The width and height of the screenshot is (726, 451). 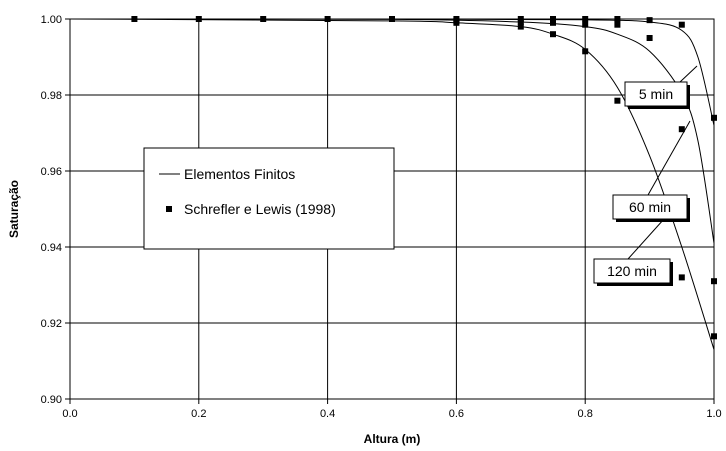 I want to click on callouts: 5 min 60 min 120 min, so click(x=645, y=175).